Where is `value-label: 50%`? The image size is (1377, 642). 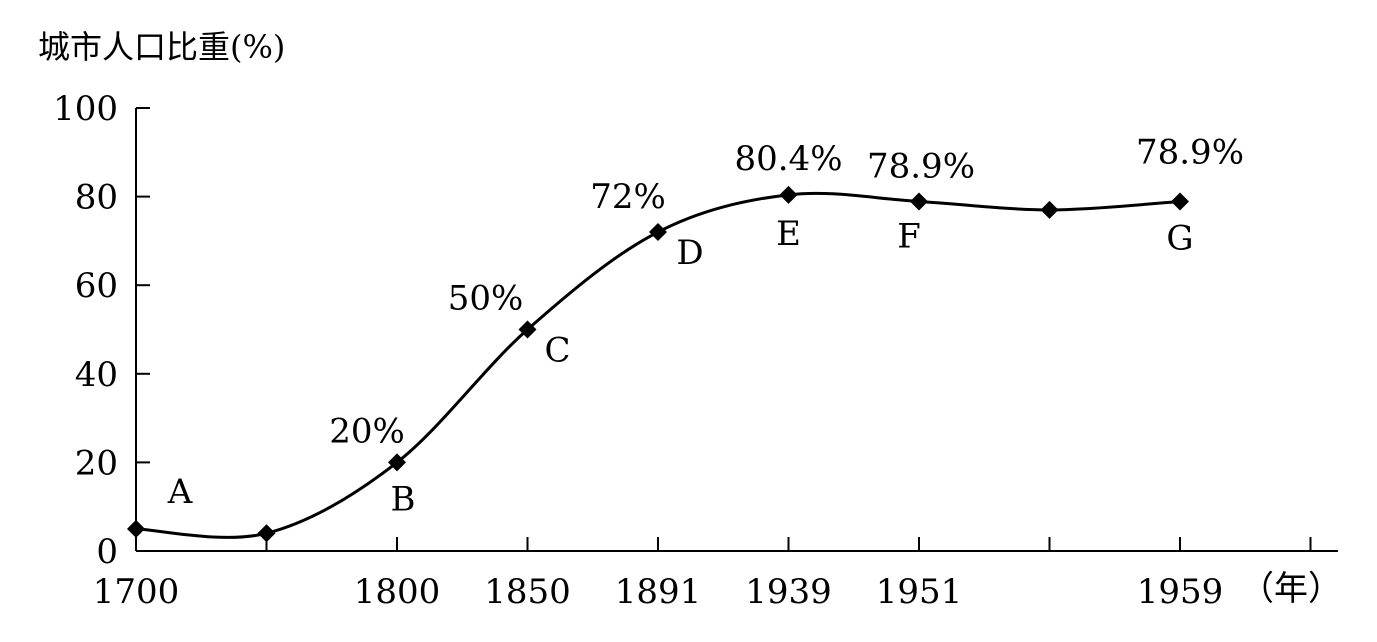
value-label: 50% is located at coordinates (486, 299).